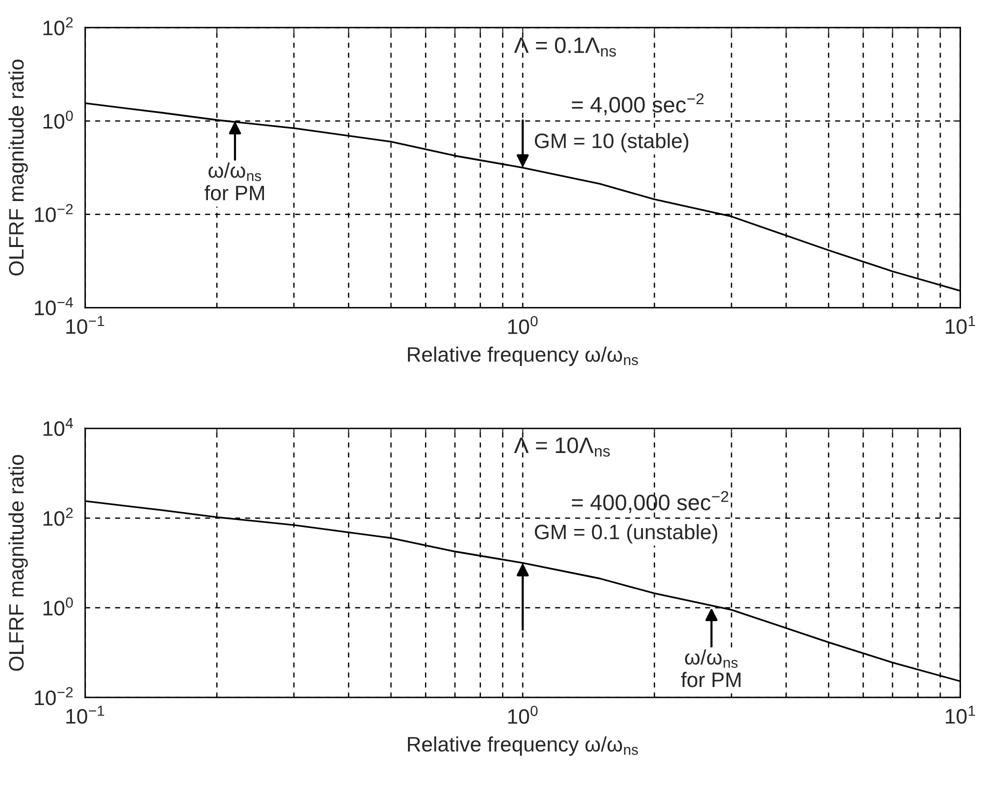 This screenshot has height=789, width=990. Describe the element at coordinates (562, 447) in the screenshot. I see `annotation: Λ = 10Λ$_{ns}$` at that location.